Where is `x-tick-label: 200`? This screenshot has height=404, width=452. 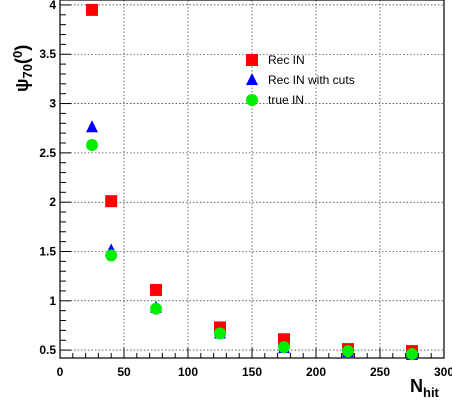
x-tick-label: 200 is located at coordinates (316, 372).